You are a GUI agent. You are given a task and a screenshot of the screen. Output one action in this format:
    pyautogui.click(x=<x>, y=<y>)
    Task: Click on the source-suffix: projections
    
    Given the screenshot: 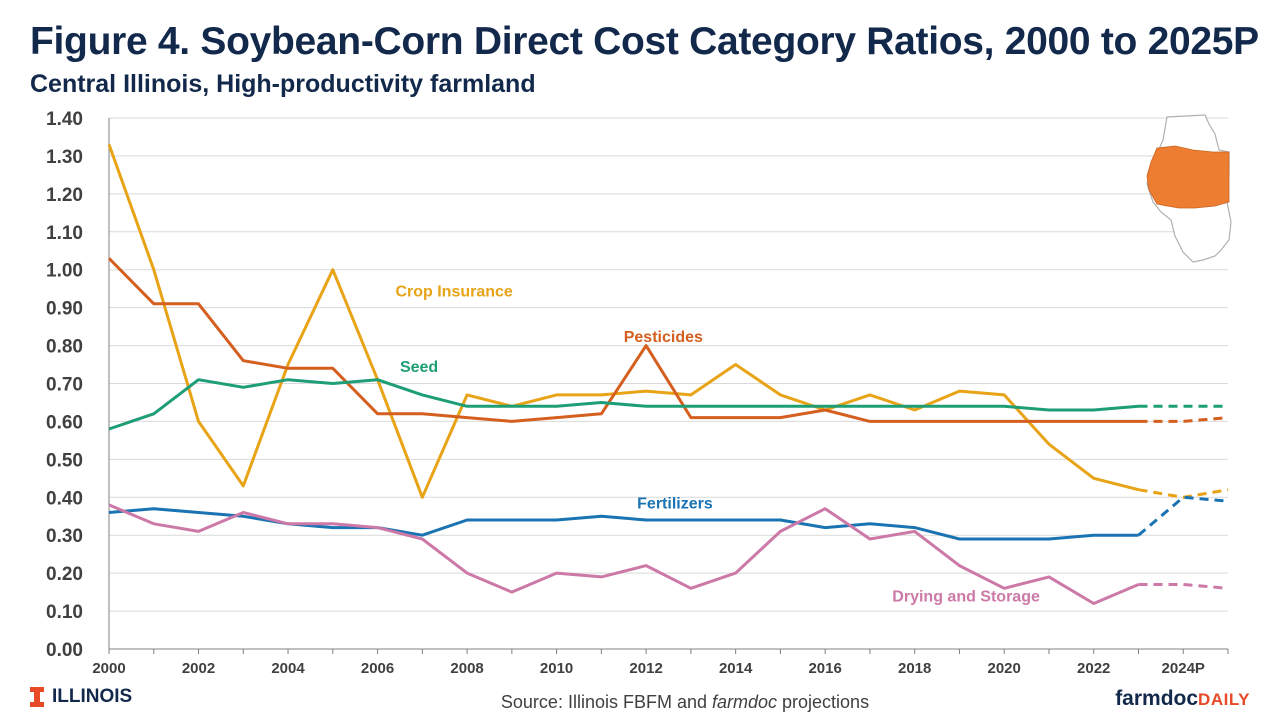 What is the action you would take?
    pyautogui.click(x=823, y=702)
    